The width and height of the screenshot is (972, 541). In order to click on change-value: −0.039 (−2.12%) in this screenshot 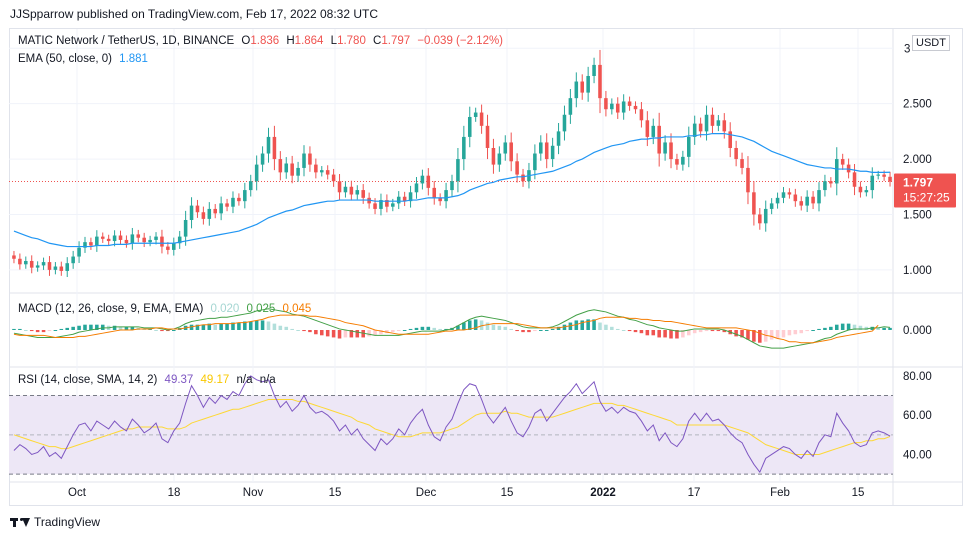, I will do `click(460, 41)`.